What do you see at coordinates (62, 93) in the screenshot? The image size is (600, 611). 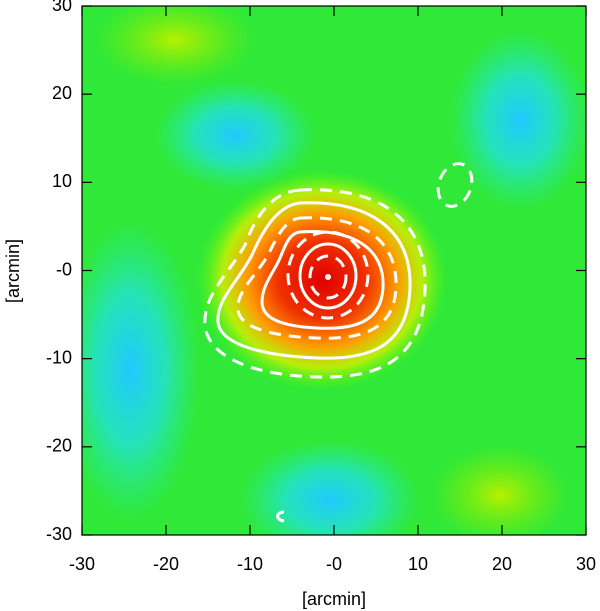 I see `y-tick-label: 20` at bounding box center [62, 93].